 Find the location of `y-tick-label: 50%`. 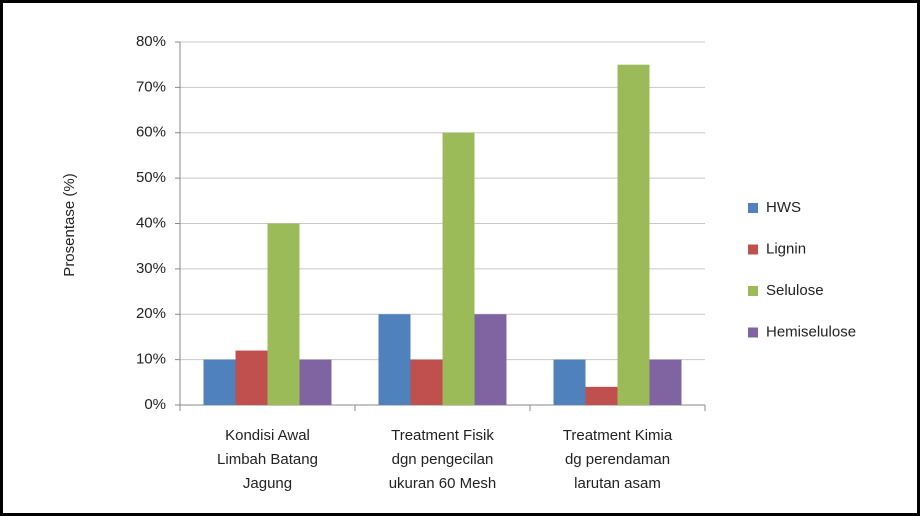

y-tick-label: 50% is located at coordinates (151, 177).